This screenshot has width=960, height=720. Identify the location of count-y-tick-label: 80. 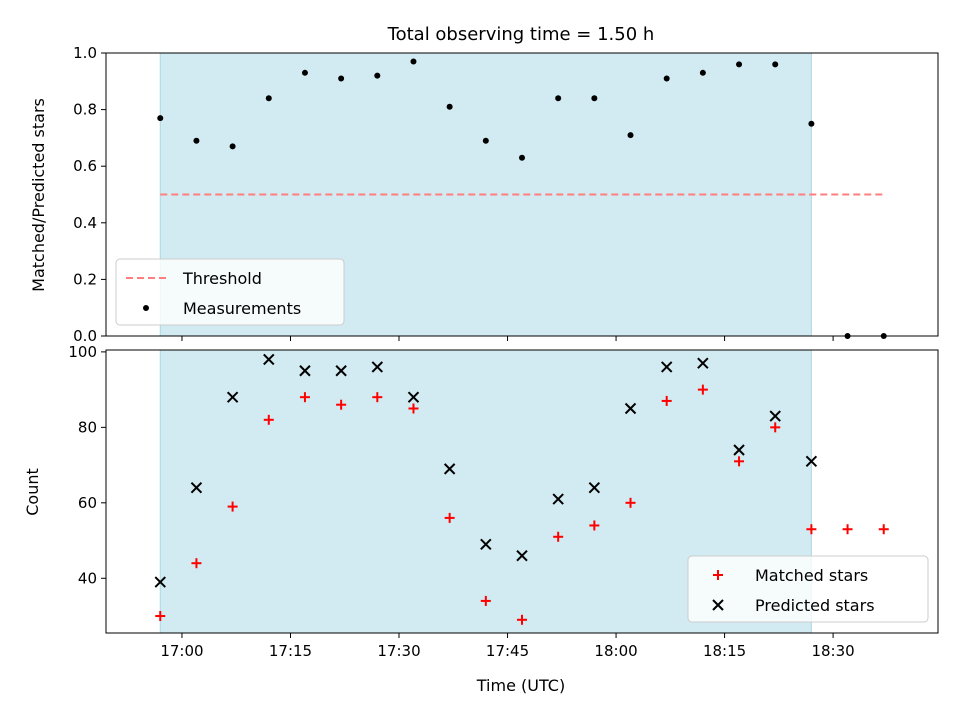
(87, 427).